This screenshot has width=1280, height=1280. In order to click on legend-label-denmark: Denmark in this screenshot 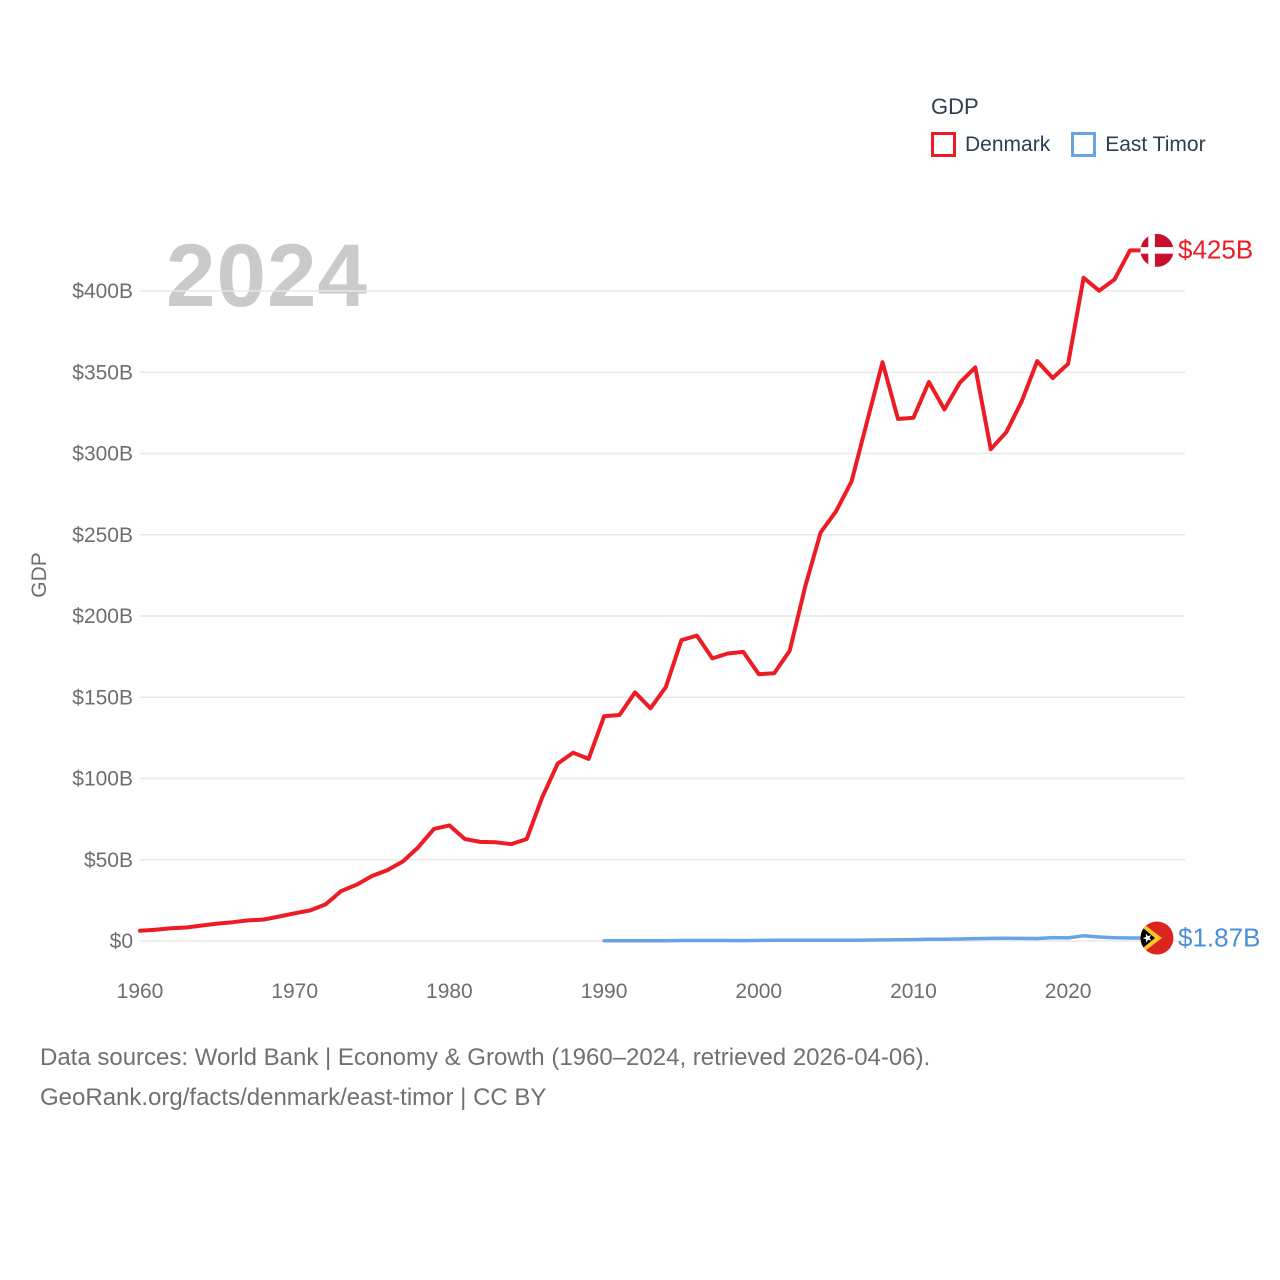, I will do `click(1008, 144)`.